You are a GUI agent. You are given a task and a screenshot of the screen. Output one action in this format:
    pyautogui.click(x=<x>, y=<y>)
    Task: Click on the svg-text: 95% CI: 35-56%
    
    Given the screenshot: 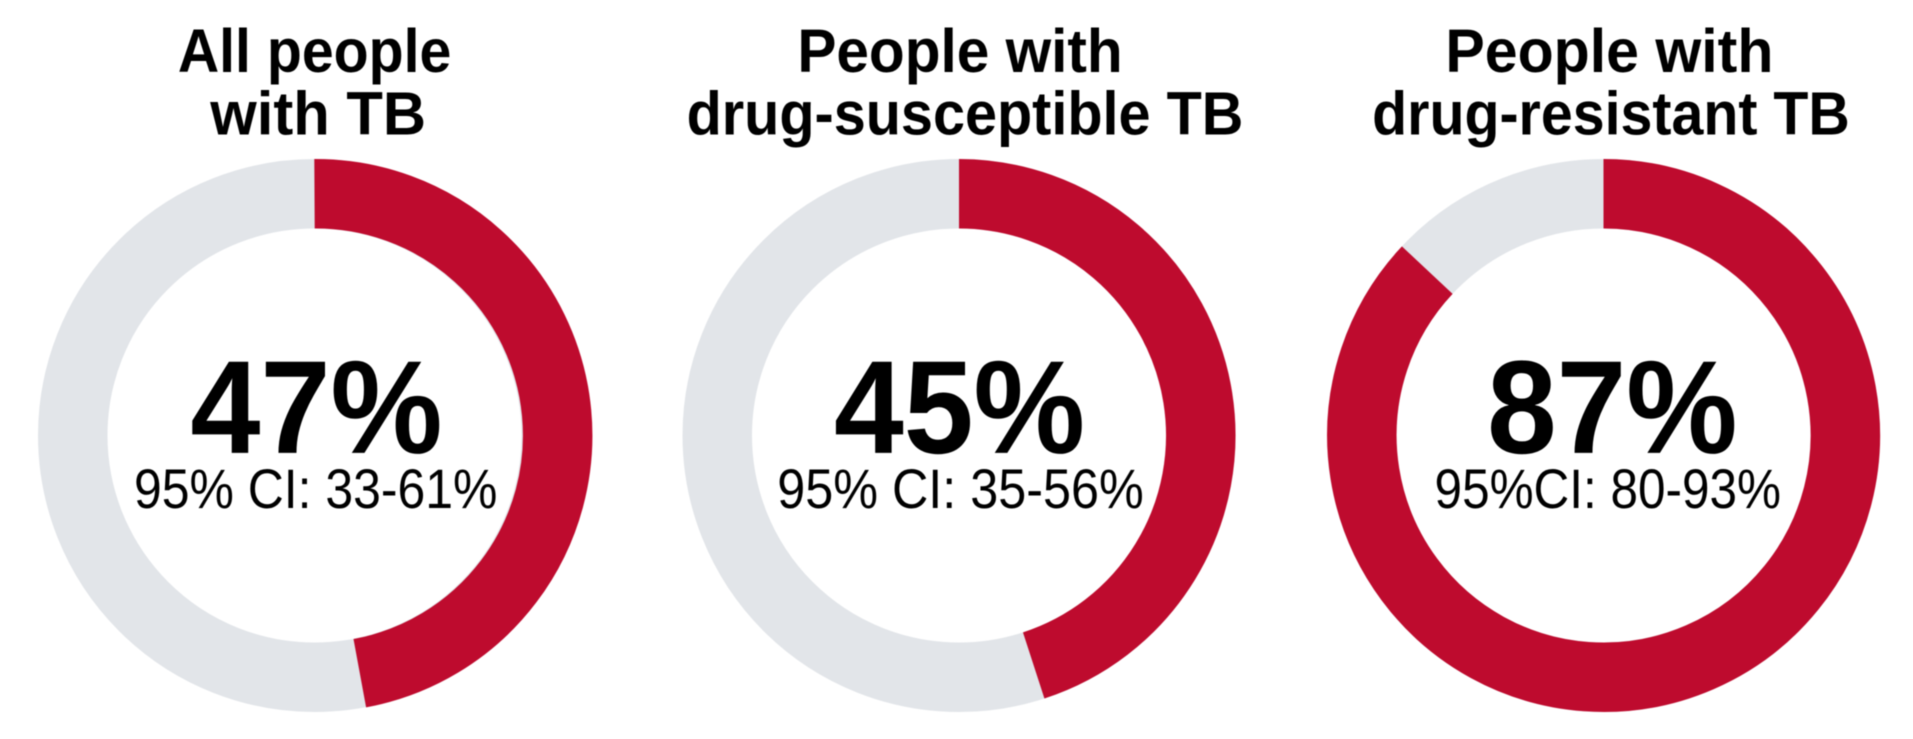 What is the action you would take?
    pyautogui.click(x=960, y=490)
    